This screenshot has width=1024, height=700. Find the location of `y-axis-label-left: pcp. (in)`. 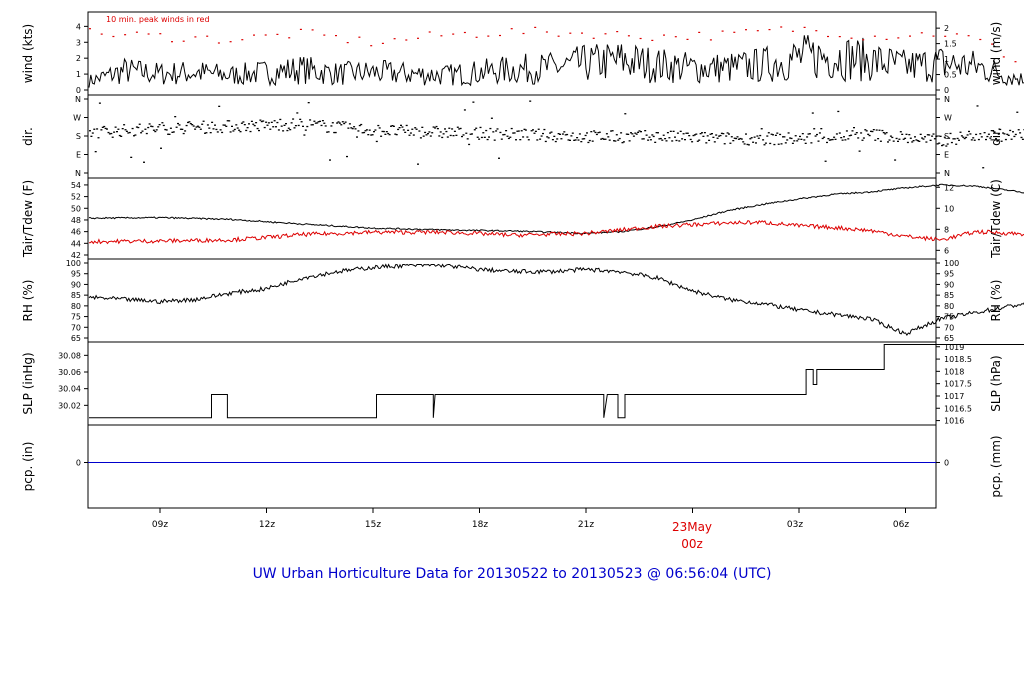

y-axis-label-left: pcp. (in) is located at coordinates (28, 467).